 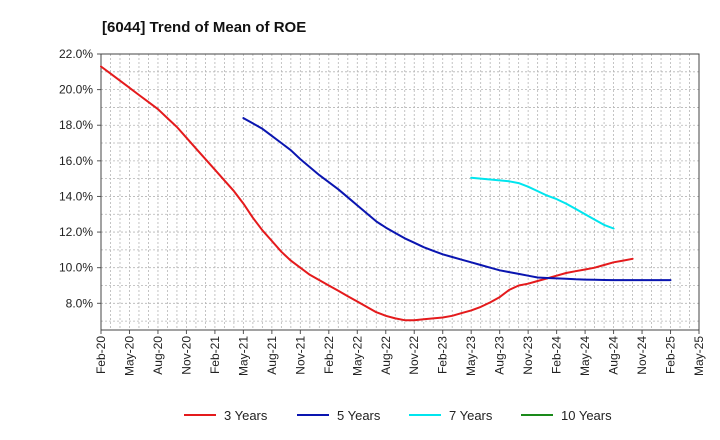 I want to click on x-tick-label: Aug-24, so click(x=614, y=355).